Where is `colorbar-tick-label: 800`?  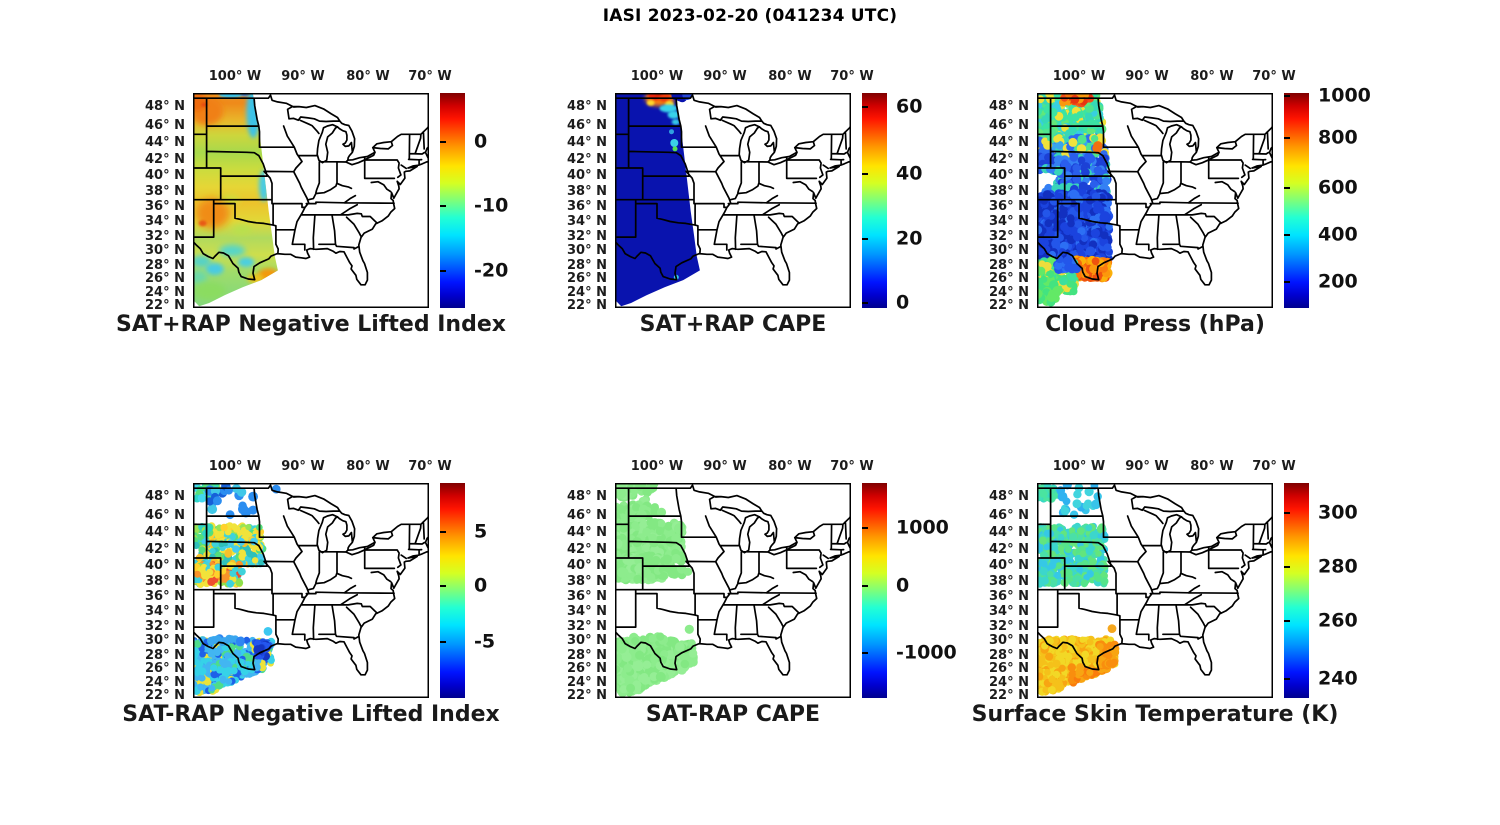
colorbar-tick-label: 800 is located at coordinates (1338, 137).